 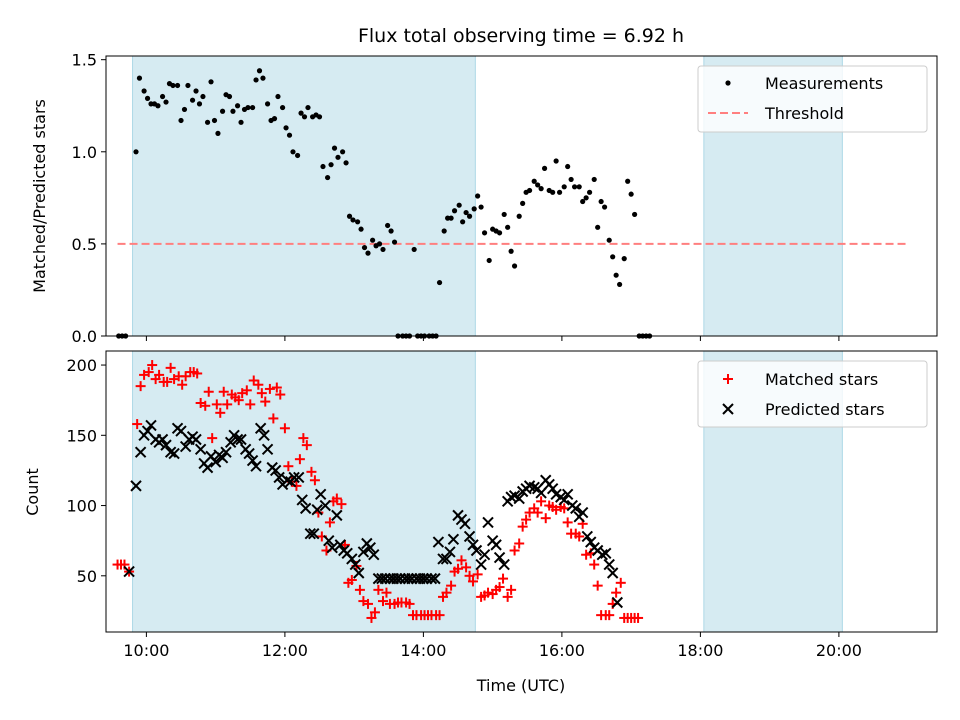 What do you see at coordinates (87, 576) in the screenshot?
I see `y-tick-label: 50` at bounding box center [87, 576].